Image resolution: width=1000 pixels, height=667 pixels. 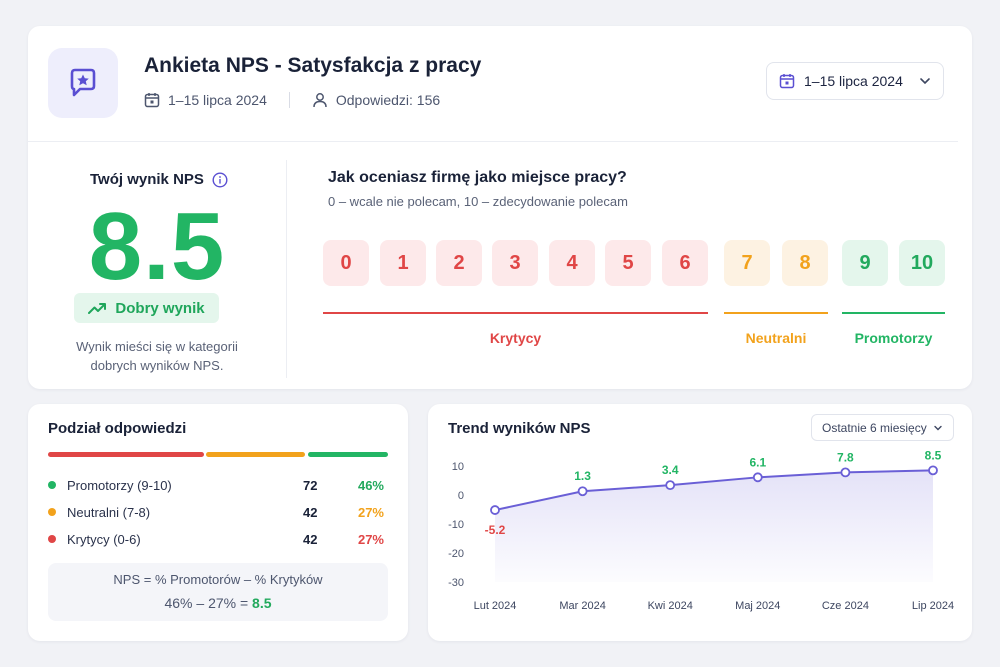 I want to click on data-label: 6.1, so click(x=757, y=462).